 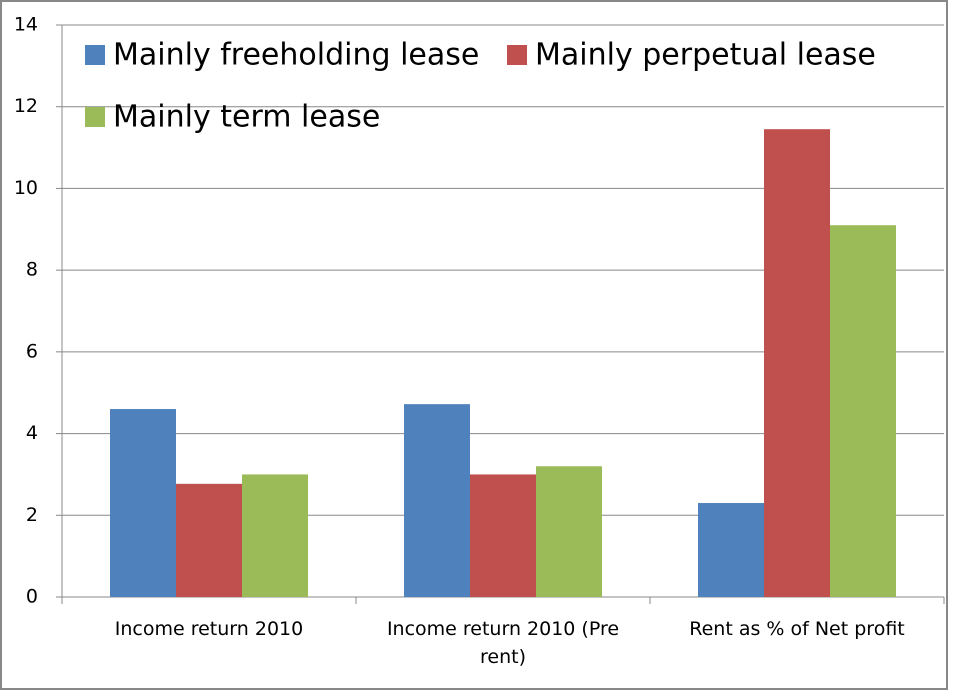 I want to click on x-tick-label: Rent as % of Net profit, so click(x=797, y=629).